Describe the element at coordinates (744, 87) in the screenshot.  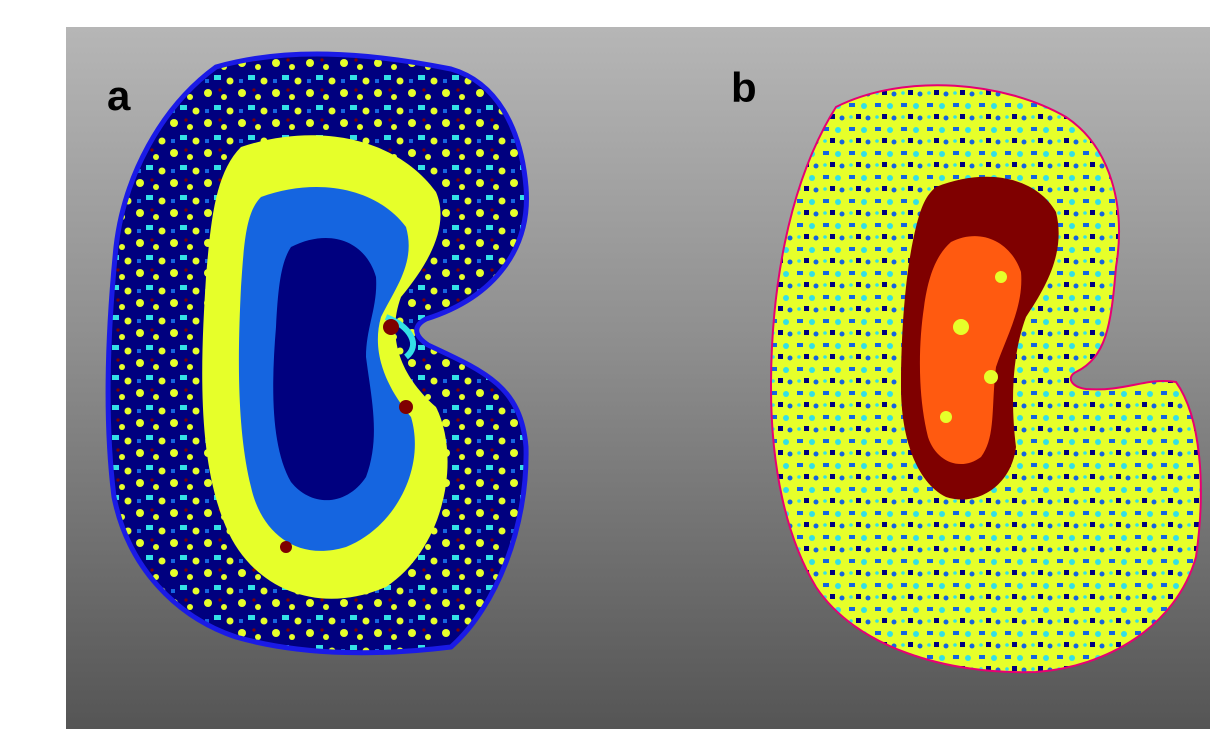
I see `panel-label-b: b` at that location.